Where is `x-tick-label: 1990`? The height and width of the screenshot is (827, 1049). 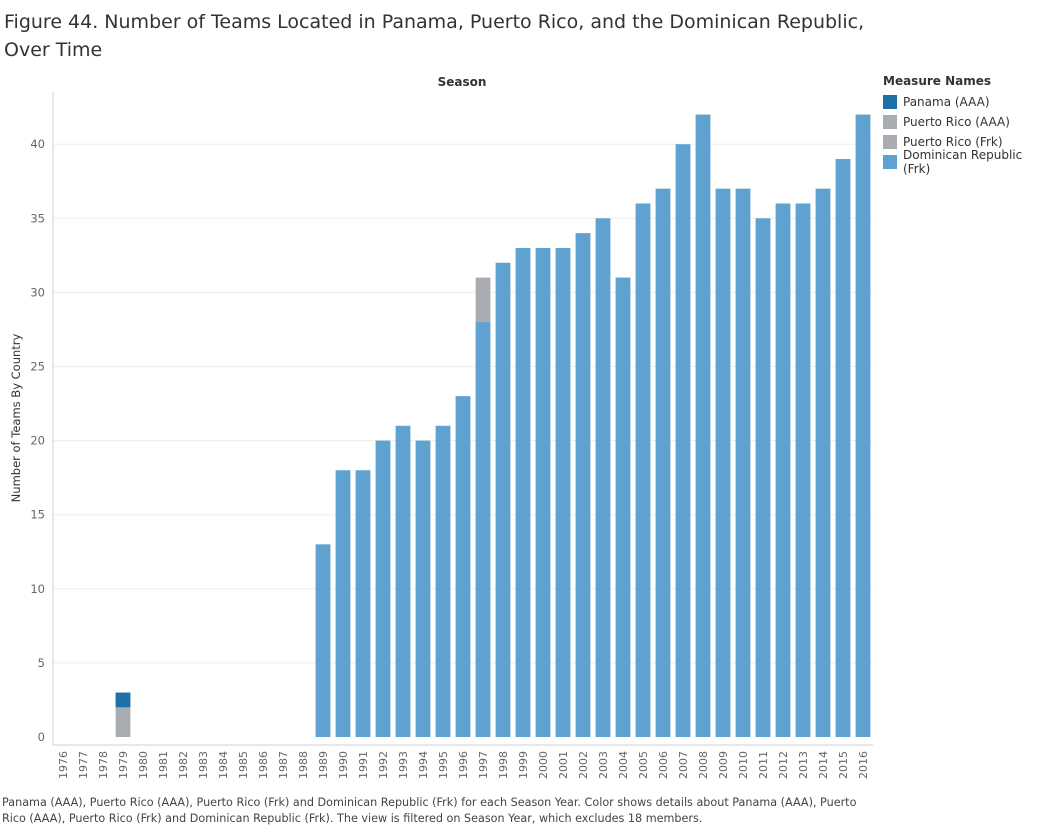
x-tick-label: 1990 is located at coordinates (343, 765).